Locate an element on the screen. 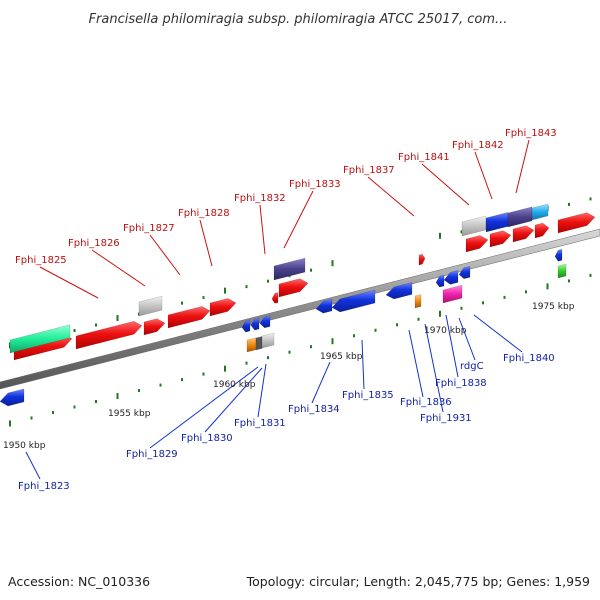 Image resolution: width=600 pixels, height=600 pixels. scale-label-1955: 1955 kbp is located at coordinates (129, 414).